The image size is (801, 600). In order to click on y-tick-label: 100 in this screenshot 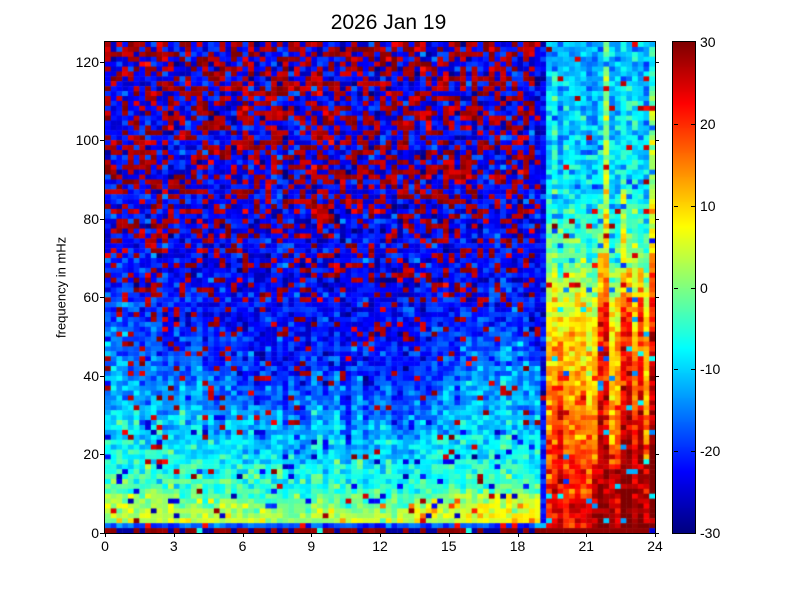, I will do `click(87, 140)`.